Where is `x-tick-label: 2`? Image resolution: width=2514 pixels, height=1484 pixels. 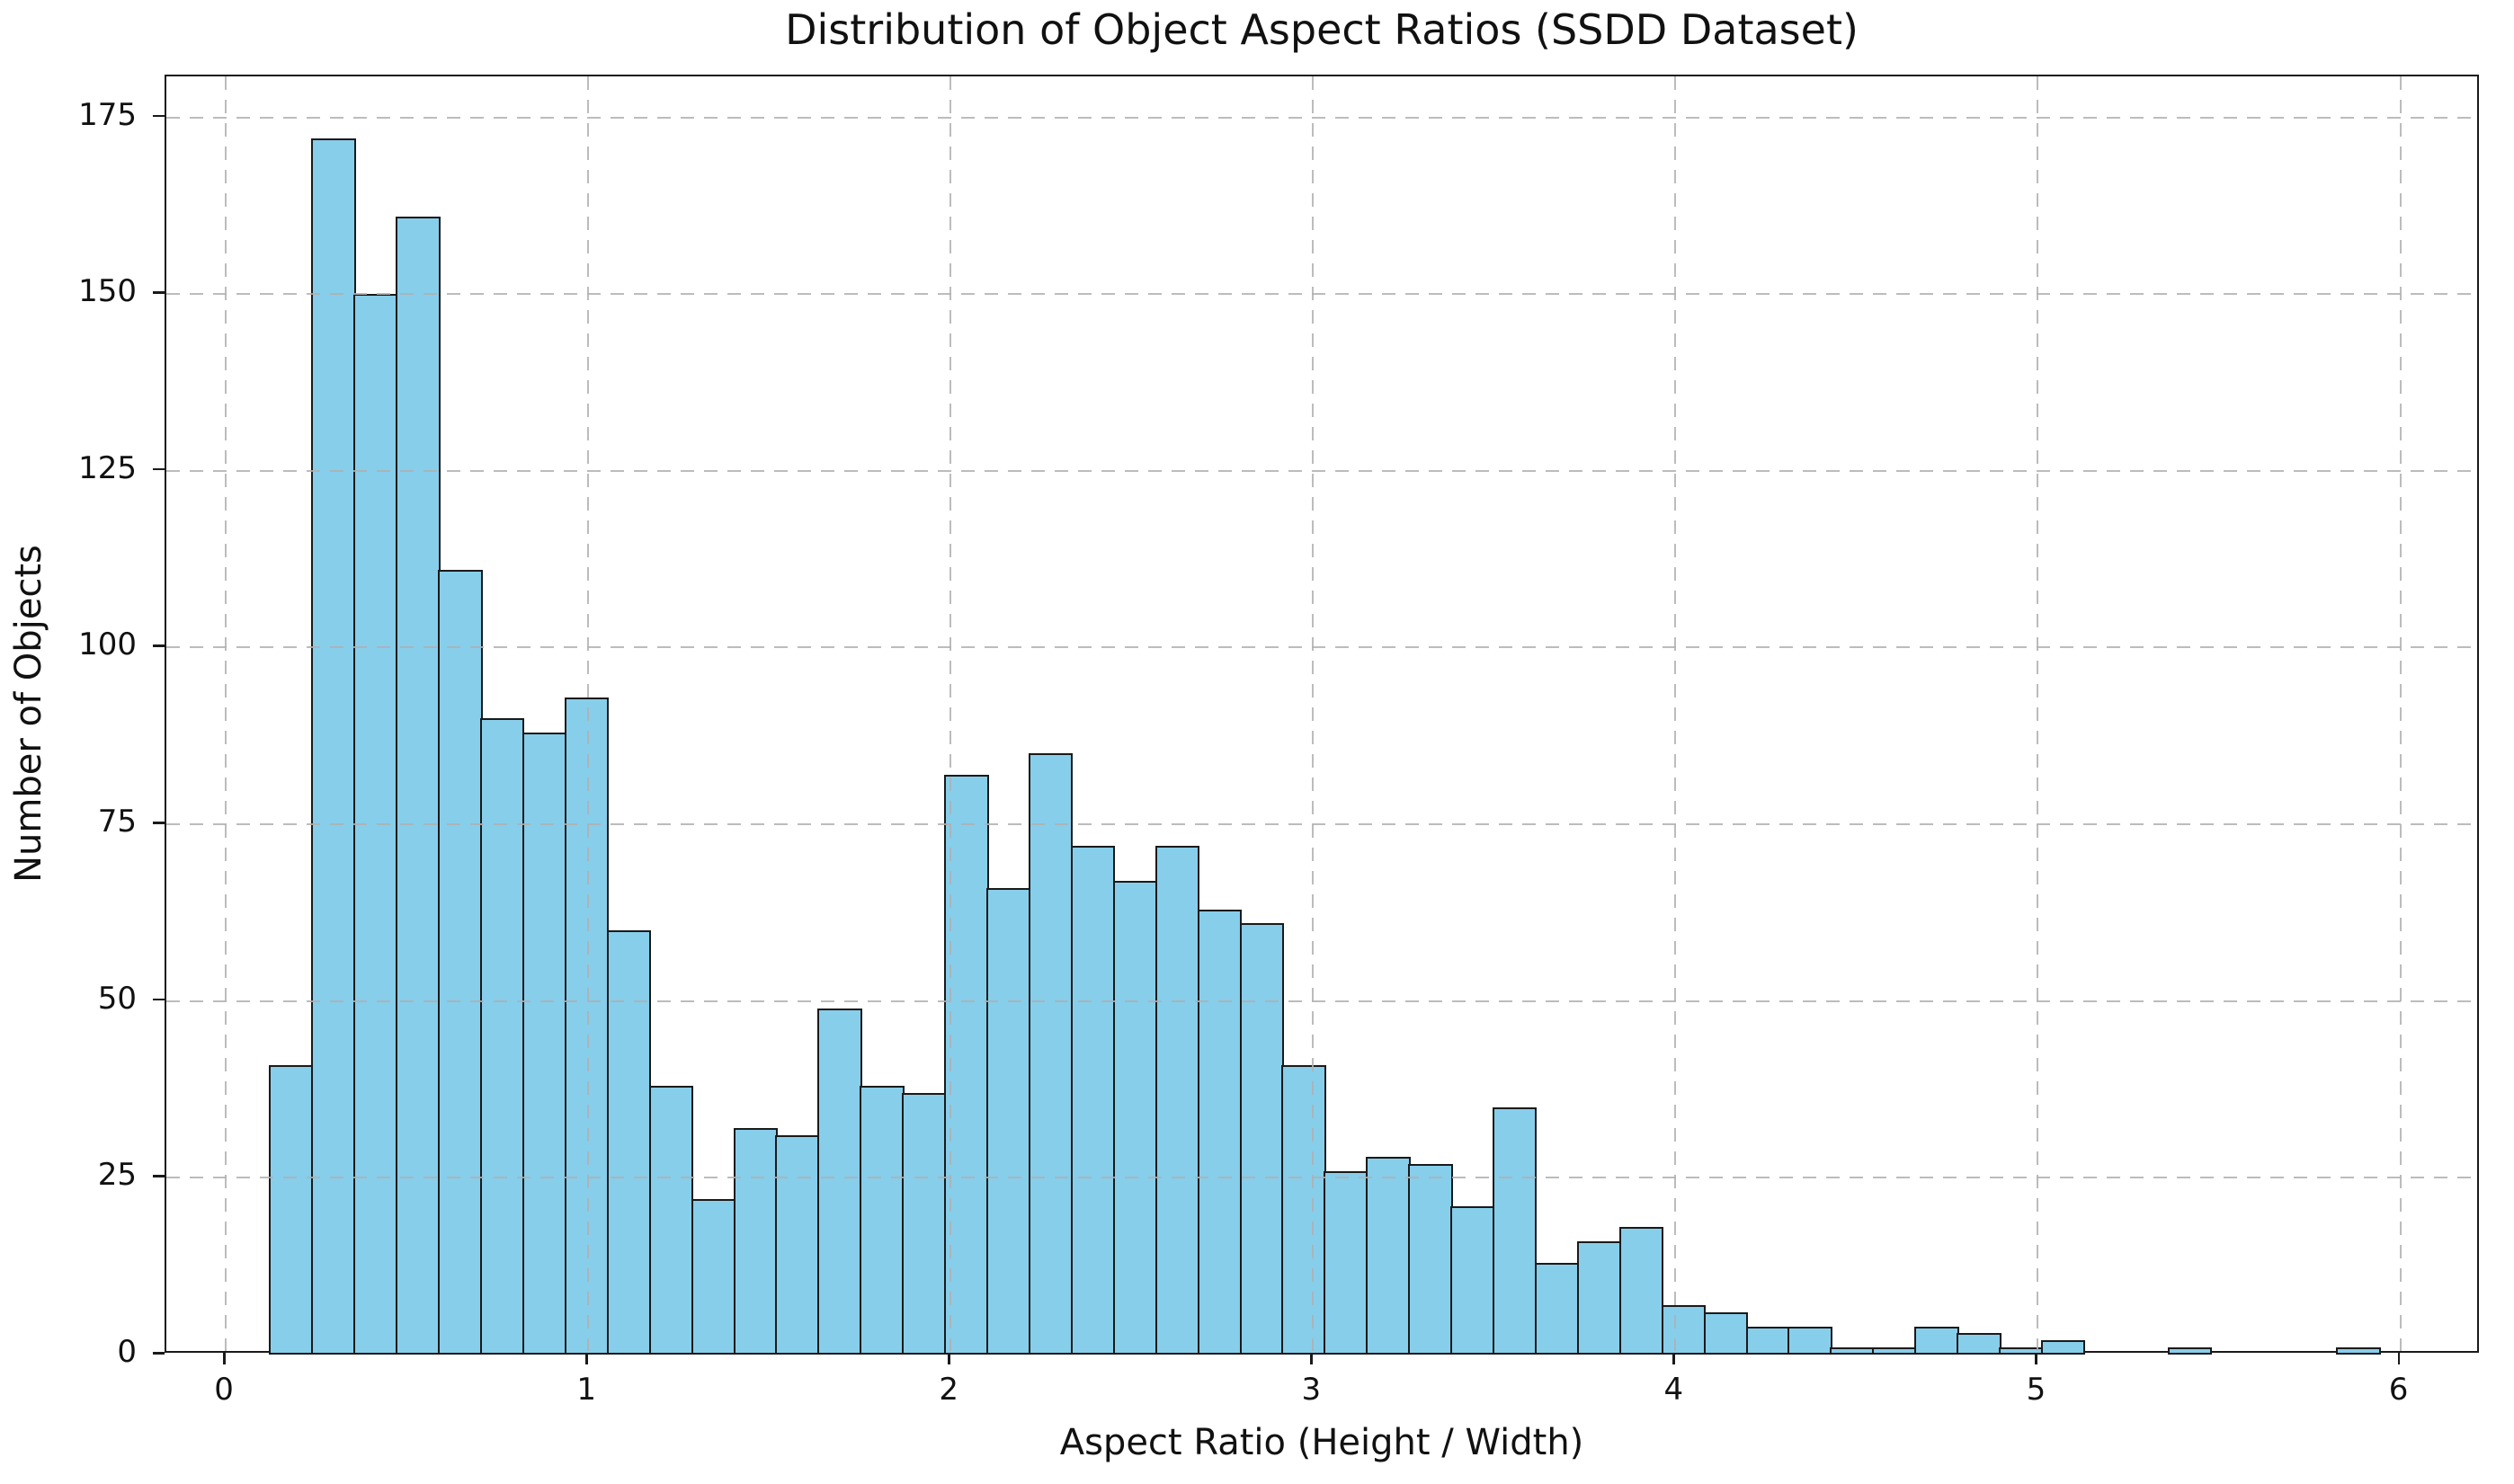 x-tick-label: 2 is located at coordinates (949, 1390).